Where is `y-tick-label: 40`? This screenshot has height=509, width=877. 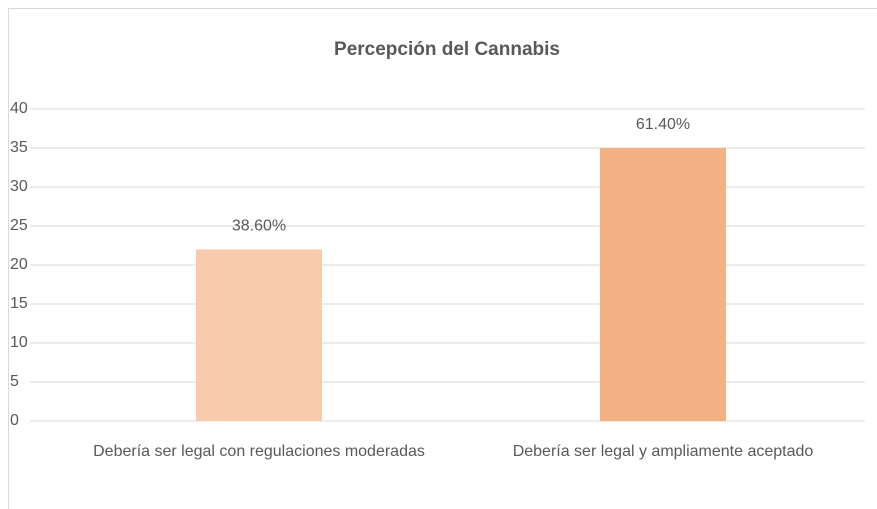
y-tick-label: 40 is located at coordinates (19, 108).